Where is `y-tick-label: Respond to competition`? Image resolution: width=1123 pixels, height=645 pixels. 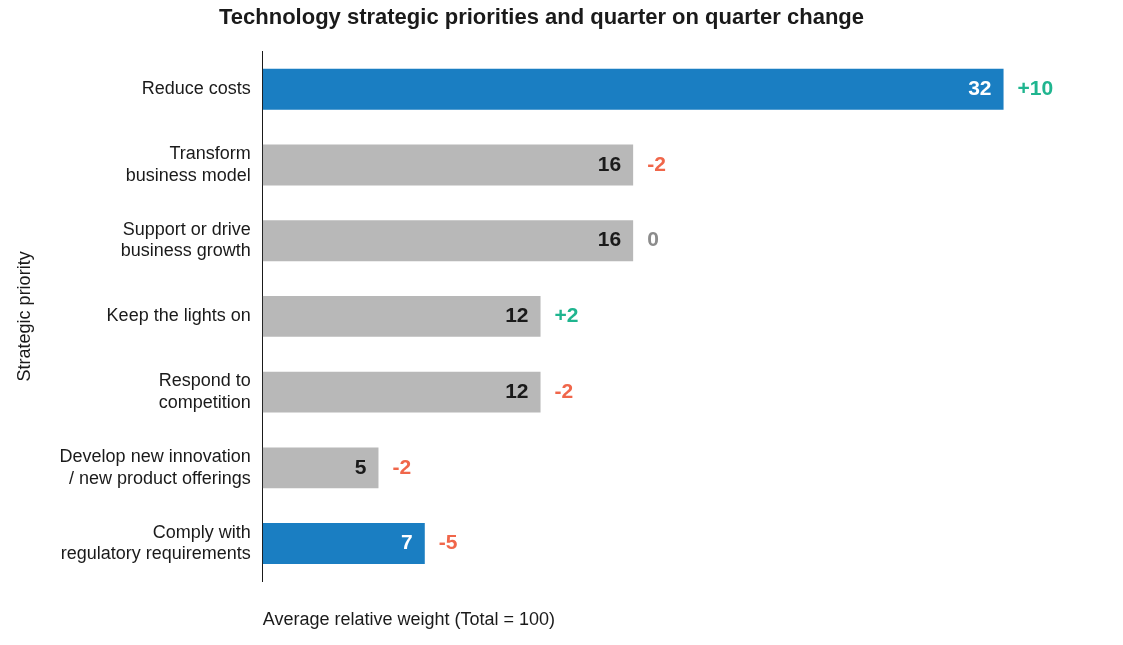
y-tick-label: Respond to competition is located at coordinates (204, 391).